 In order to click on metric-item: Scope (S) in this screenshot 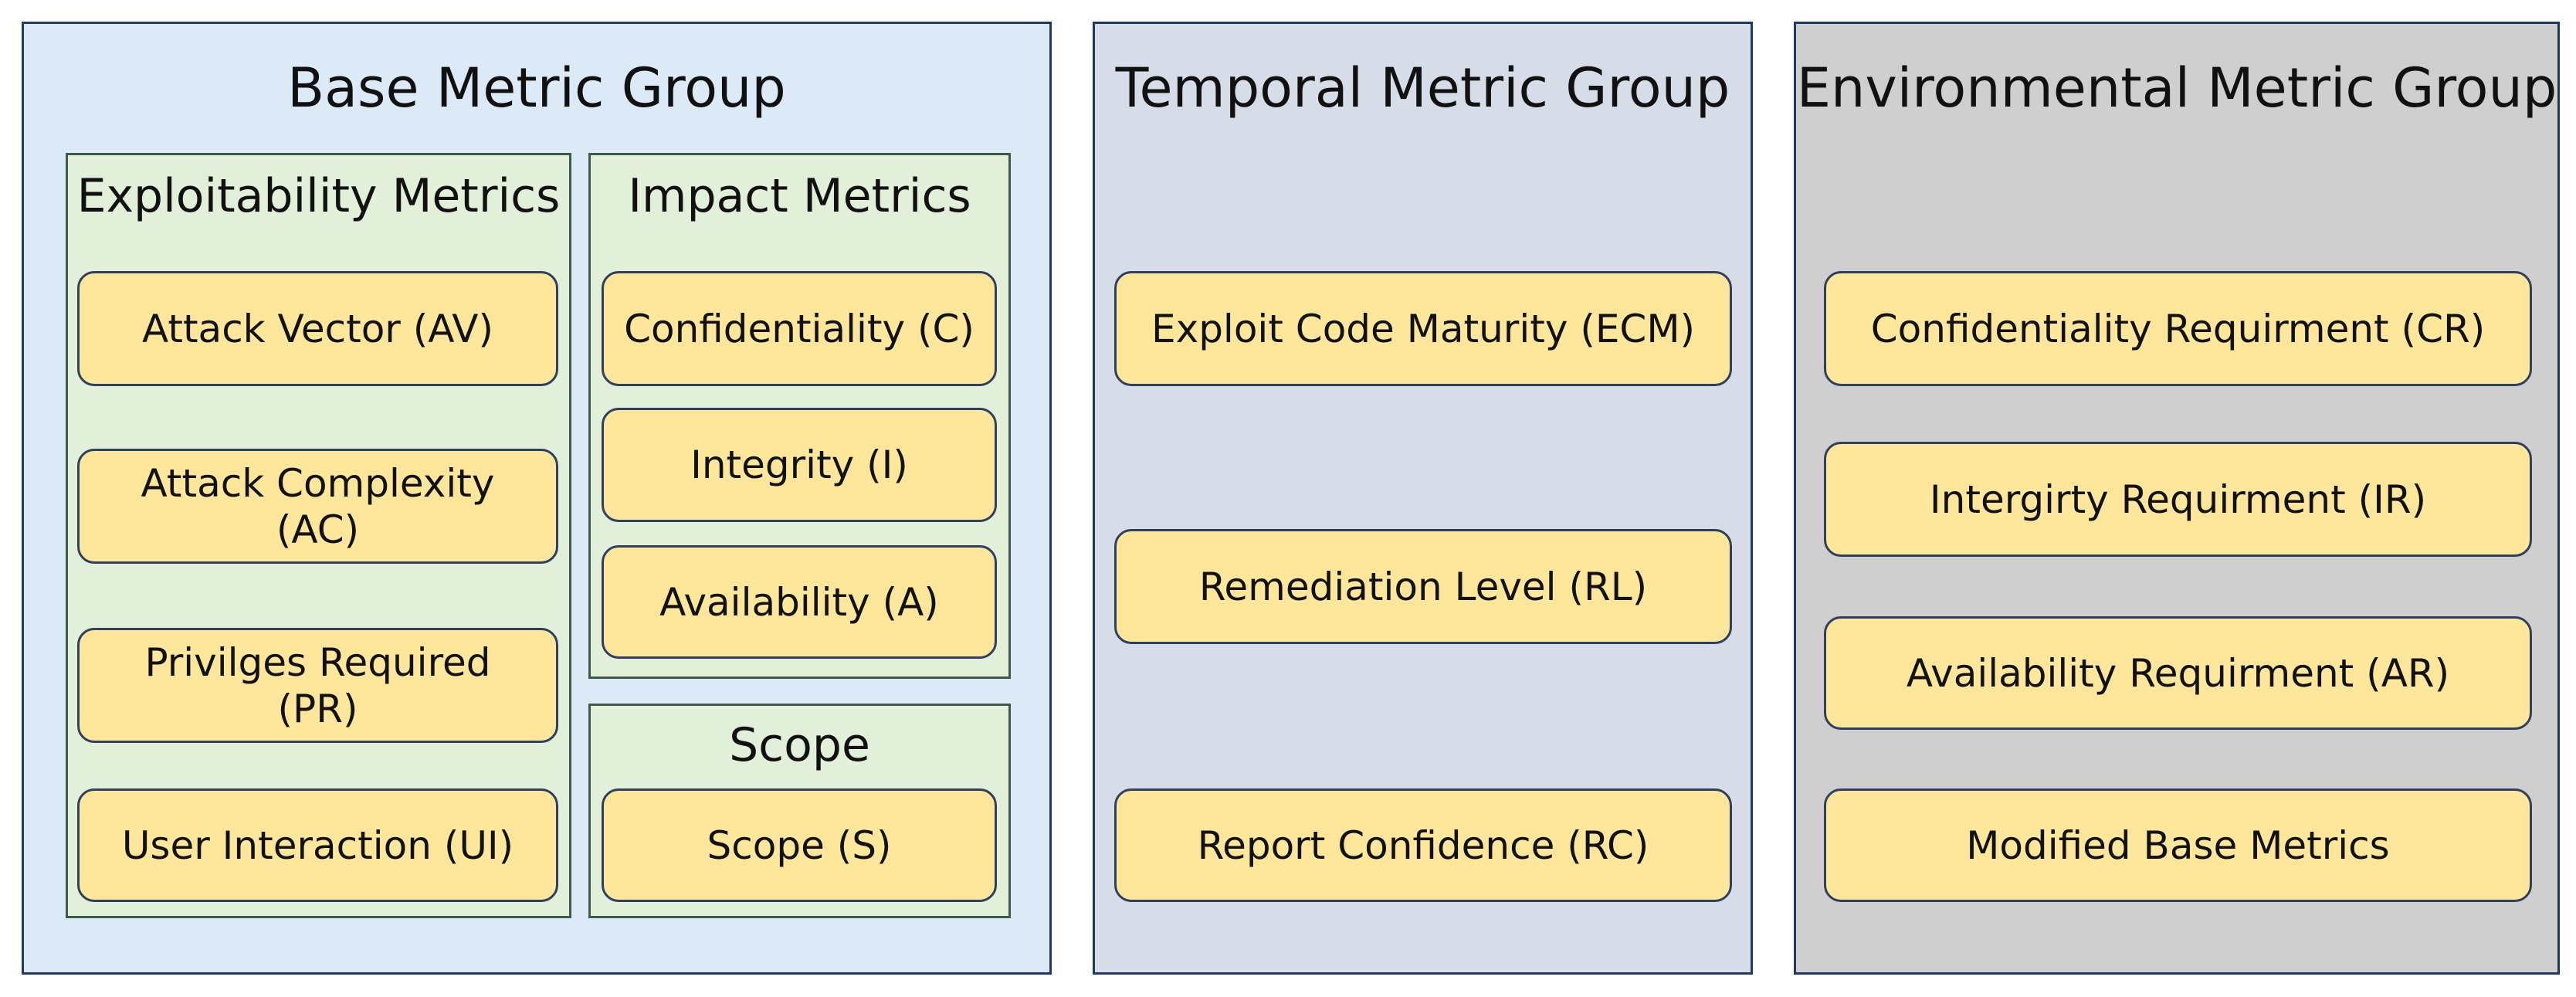, I will do `click(799, 845)`.